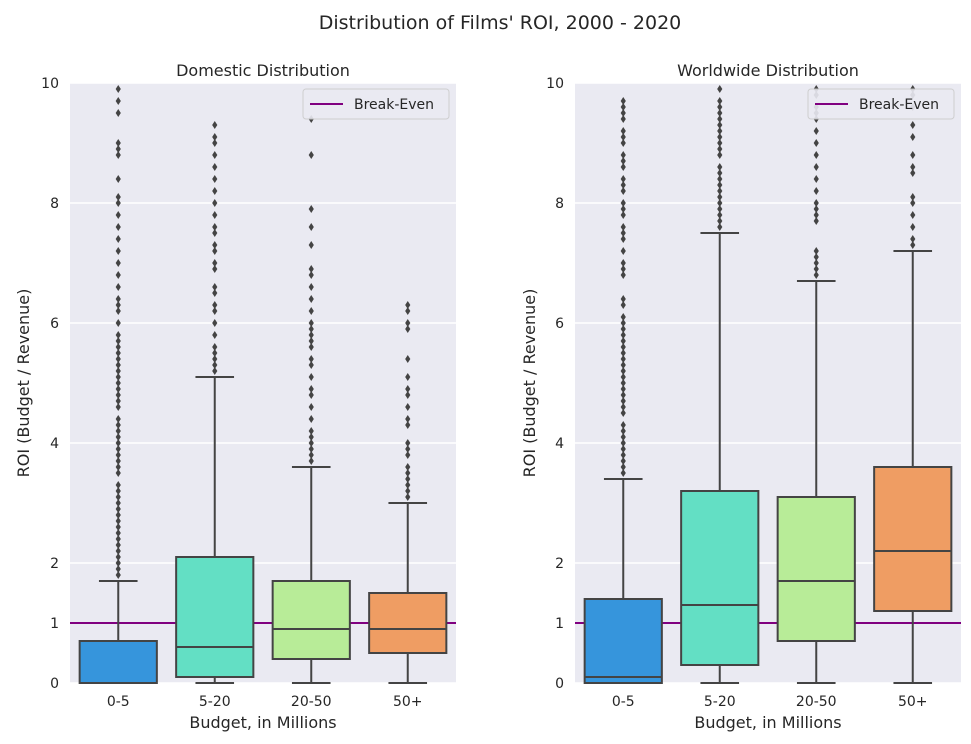 Image resolution: width=971 pixels, height=744 pixels. I want to click on y-tick-label: 1, so click(559, 624).